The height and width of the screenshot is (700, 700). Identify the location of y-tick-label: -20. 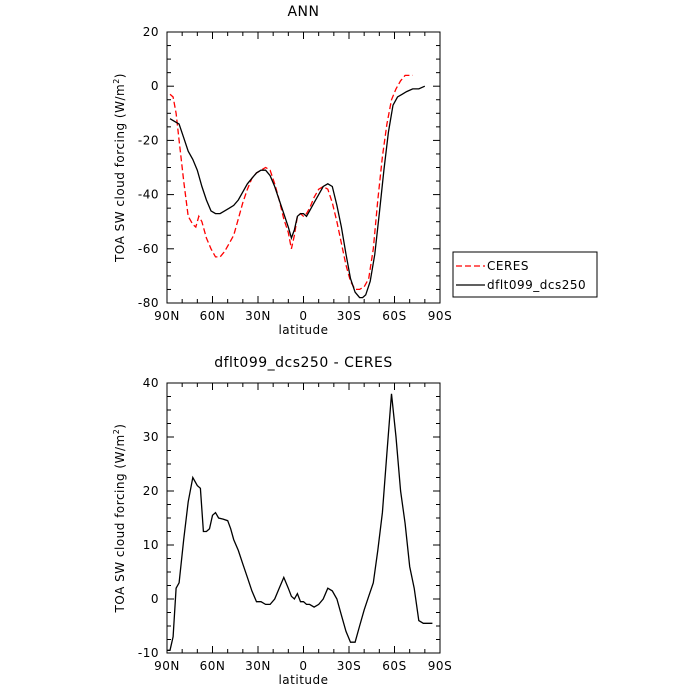
(148, 140).